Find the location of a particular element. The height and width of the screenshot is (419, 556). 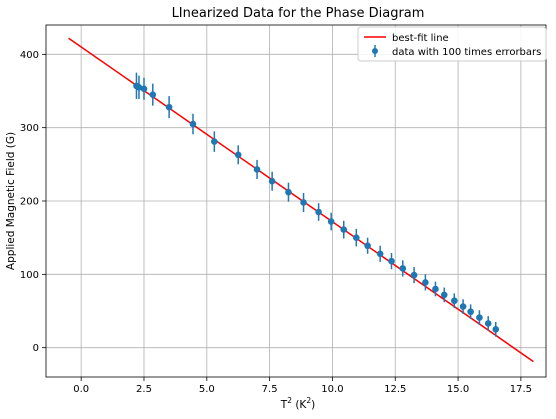

legend-box is located at coordinates (452, 44).